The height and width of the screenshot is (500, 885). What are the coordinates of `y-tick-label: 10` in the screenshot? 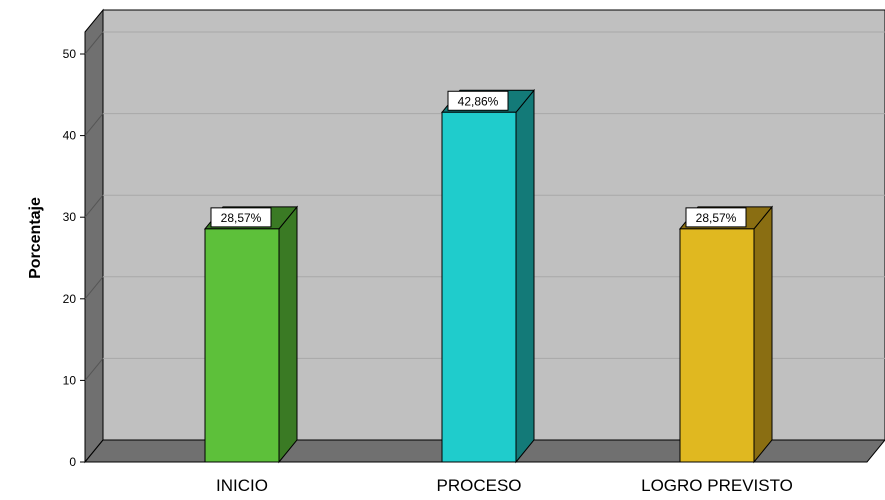 It's located at (70, 380).